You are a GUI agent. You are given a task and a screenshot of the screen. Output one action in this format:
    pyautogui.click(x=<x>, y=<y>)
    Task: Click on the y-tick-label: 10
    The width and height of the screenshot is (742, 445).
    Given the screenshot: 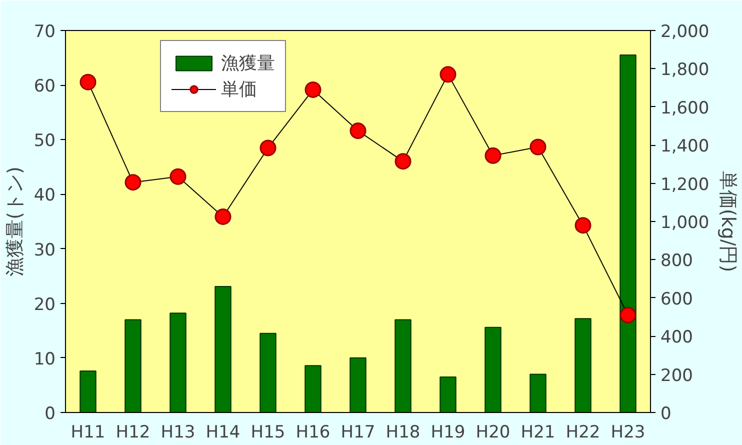 What is the action you would take?
    pyautogui.click(x=45, y=359)
    